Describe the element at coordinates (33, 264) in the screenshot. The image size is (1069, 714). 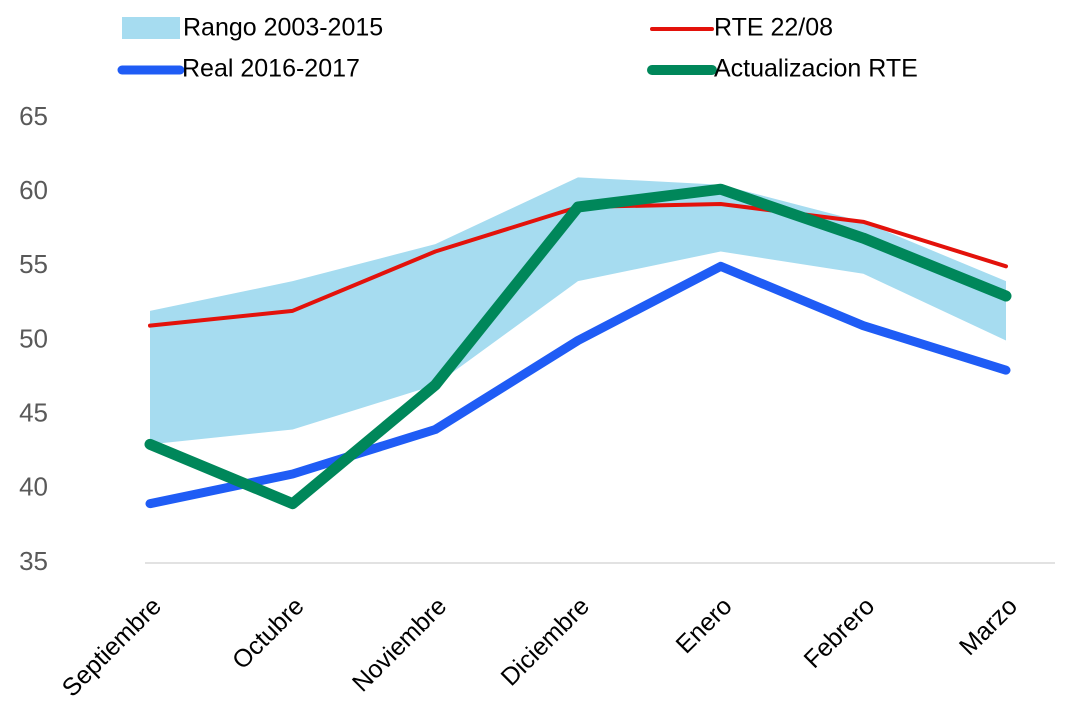
I see `y-tick-label: 55` at that location.